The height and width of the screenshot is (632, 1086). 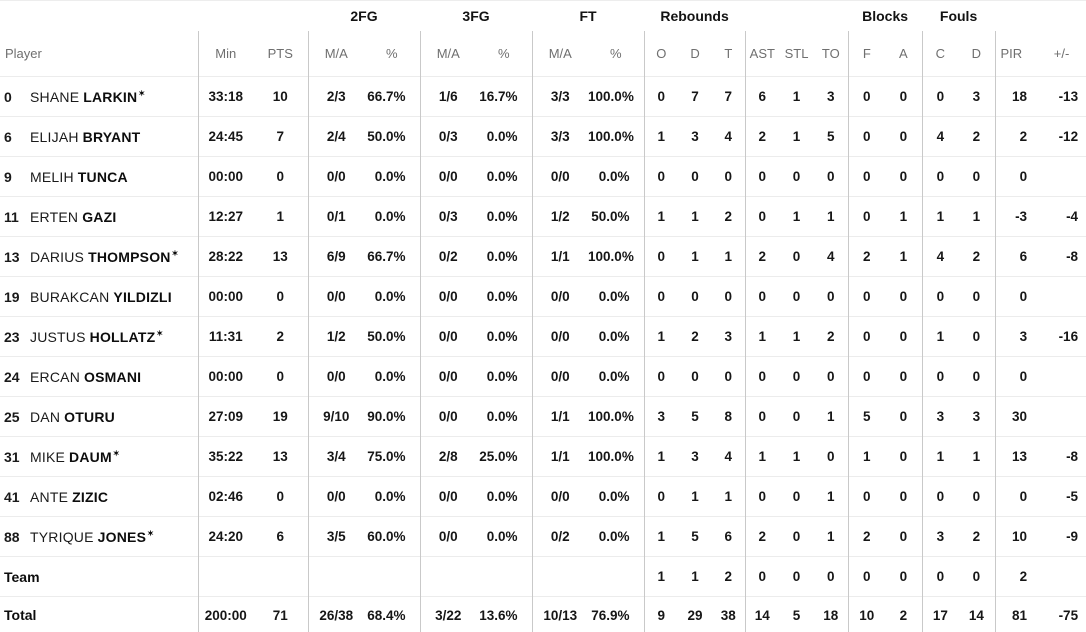 What do you see at coordinates (1011, 53) in the screenshot?
I see `col-header-pir: PIR` at bounding box center [1011, 53].